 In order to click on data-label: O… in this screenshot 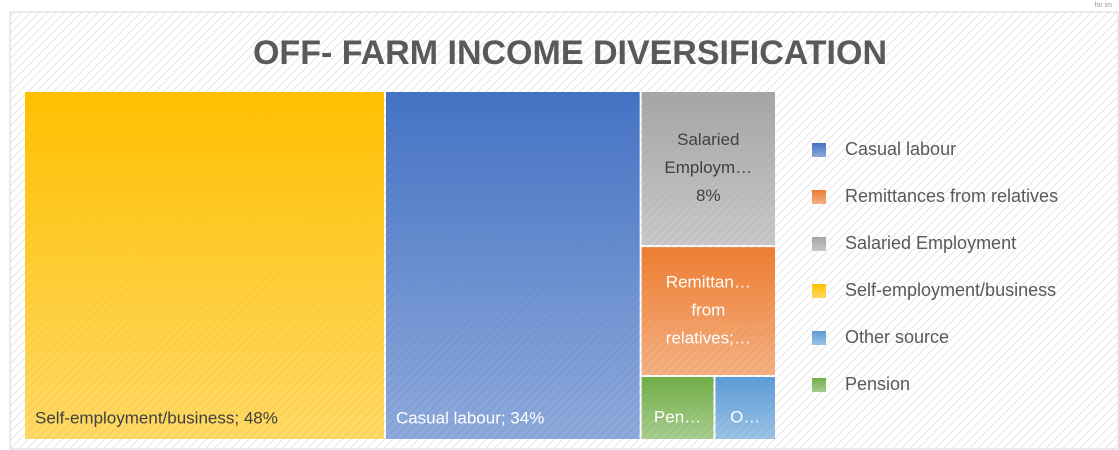, I will do `click(745, 416)`.